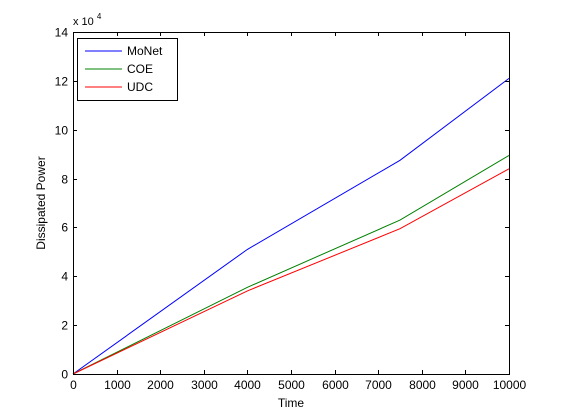 The image size is (561, 420). What do you see at coordinates (140, 69) in the screenshot?
I see `legend-label-coe: COE` at bounding box center [140, 69].